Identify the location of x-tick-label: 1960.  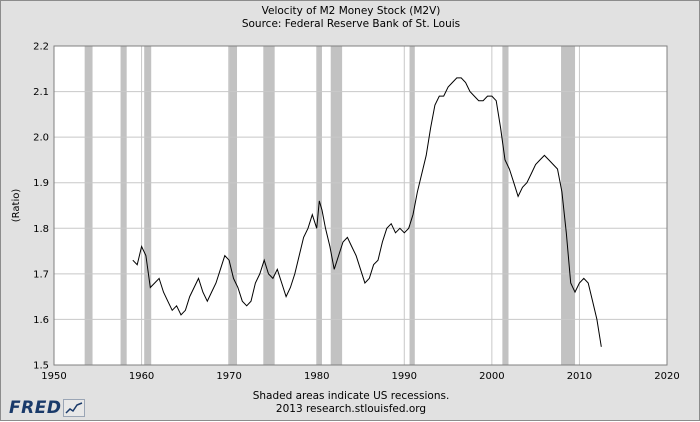
(141, 376).